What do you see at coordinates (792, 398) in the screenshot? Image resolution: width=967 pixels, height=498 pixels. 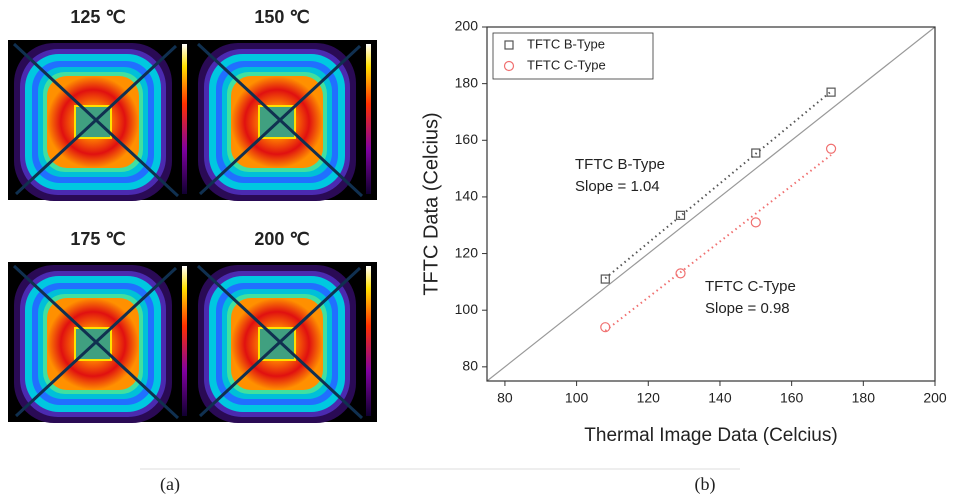 I see `x-tick-label: 160` at bounding box center [792, 398].